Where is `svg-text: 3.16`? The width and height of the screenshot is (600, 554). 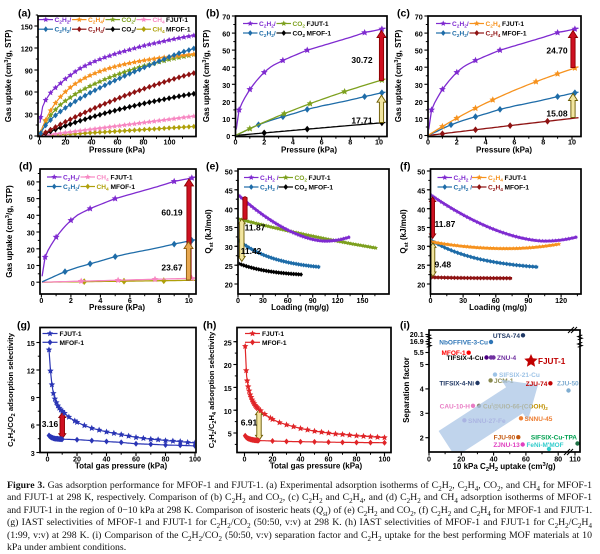
svg-text: 3.16 is located at coordinates (50, 424).